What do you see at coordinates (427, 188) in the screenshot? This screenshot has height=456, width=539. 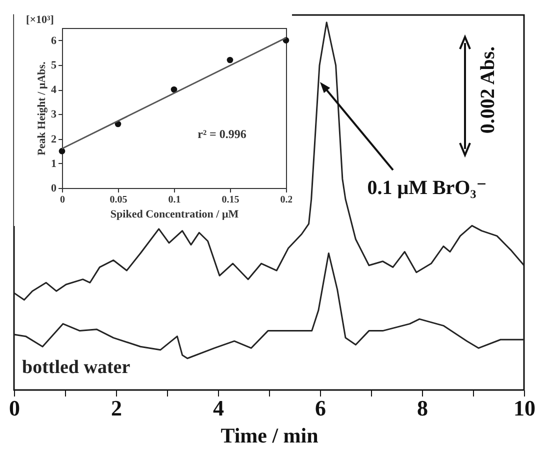 I see `annotation: 0.1 μM BrO₃⁻` at bounding box center [427, 188].